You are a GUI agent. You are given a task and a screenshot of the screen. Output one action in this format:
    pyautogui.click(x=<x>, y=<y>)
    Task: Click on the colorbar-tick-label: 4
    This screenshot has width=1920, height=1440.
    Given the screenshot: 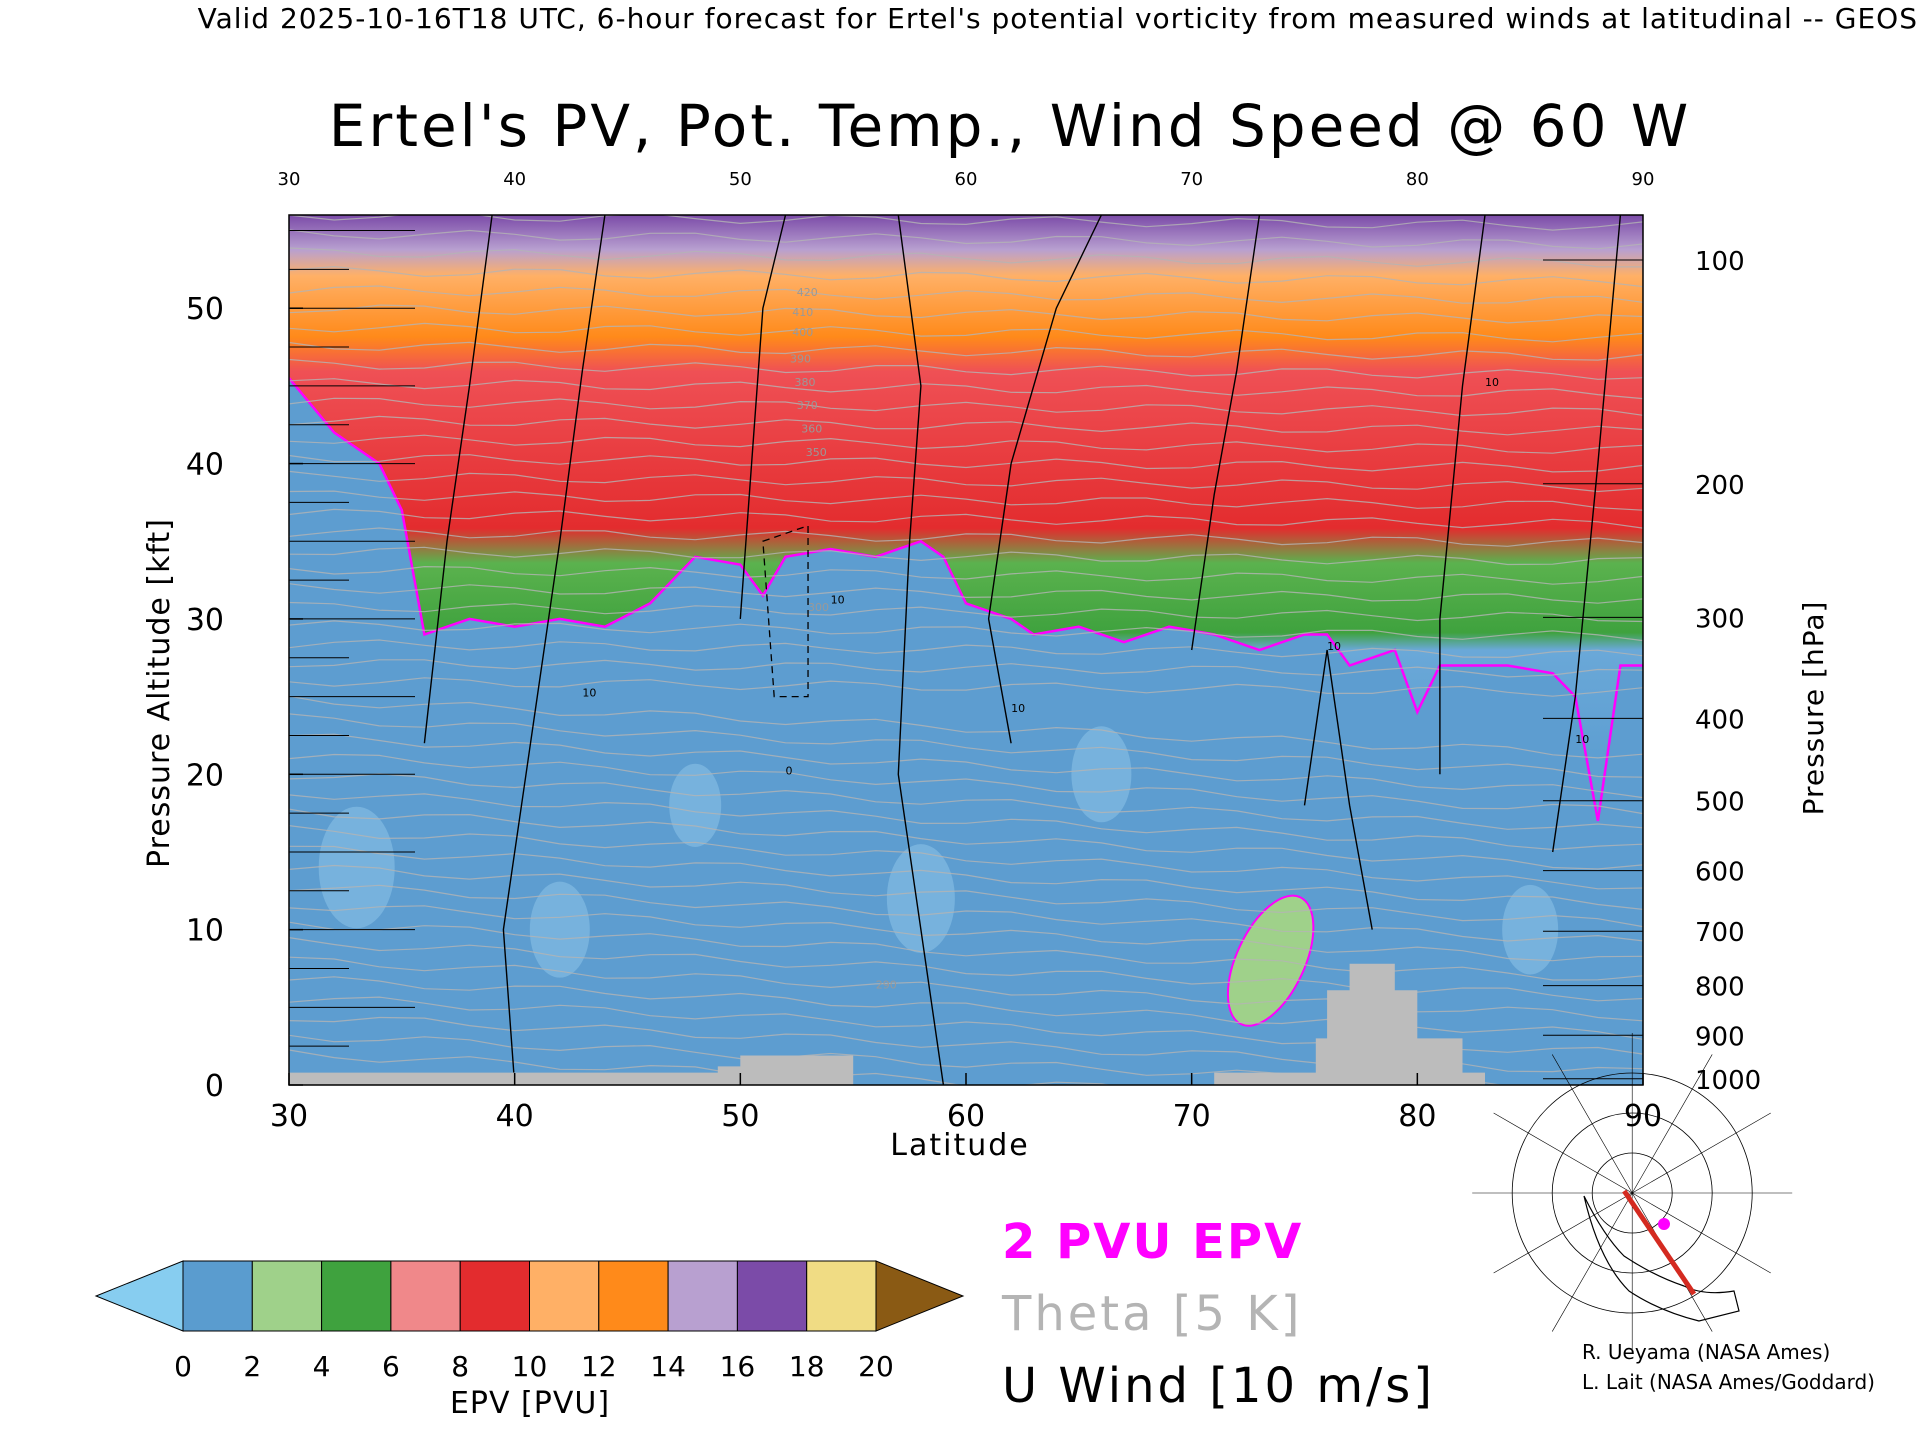 What is the action you would take?
    pyautogui.click(x=322, y=1366)
    